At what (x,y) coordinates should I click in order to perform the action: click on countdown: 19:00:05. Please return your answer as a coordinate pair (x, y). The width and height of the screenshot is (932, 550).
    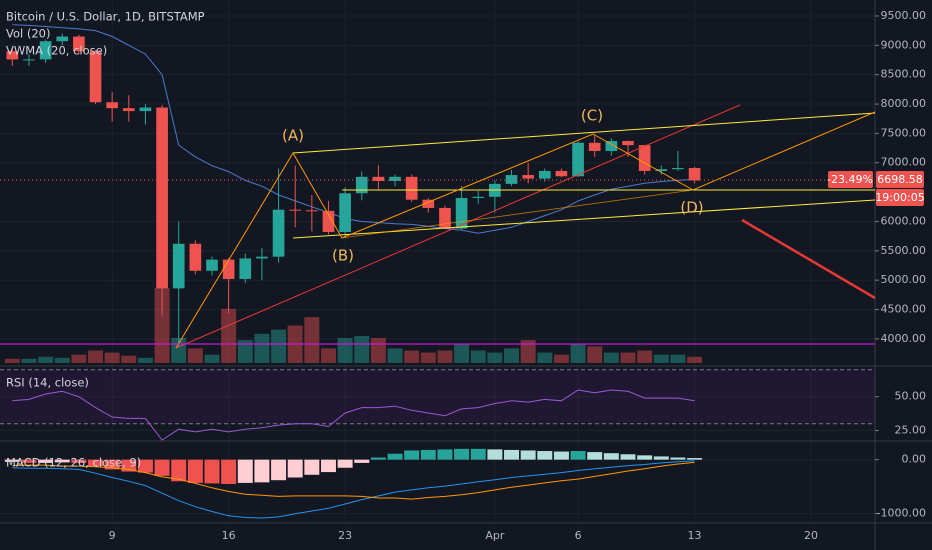
    Looking at the image, I should click on (899, 197).